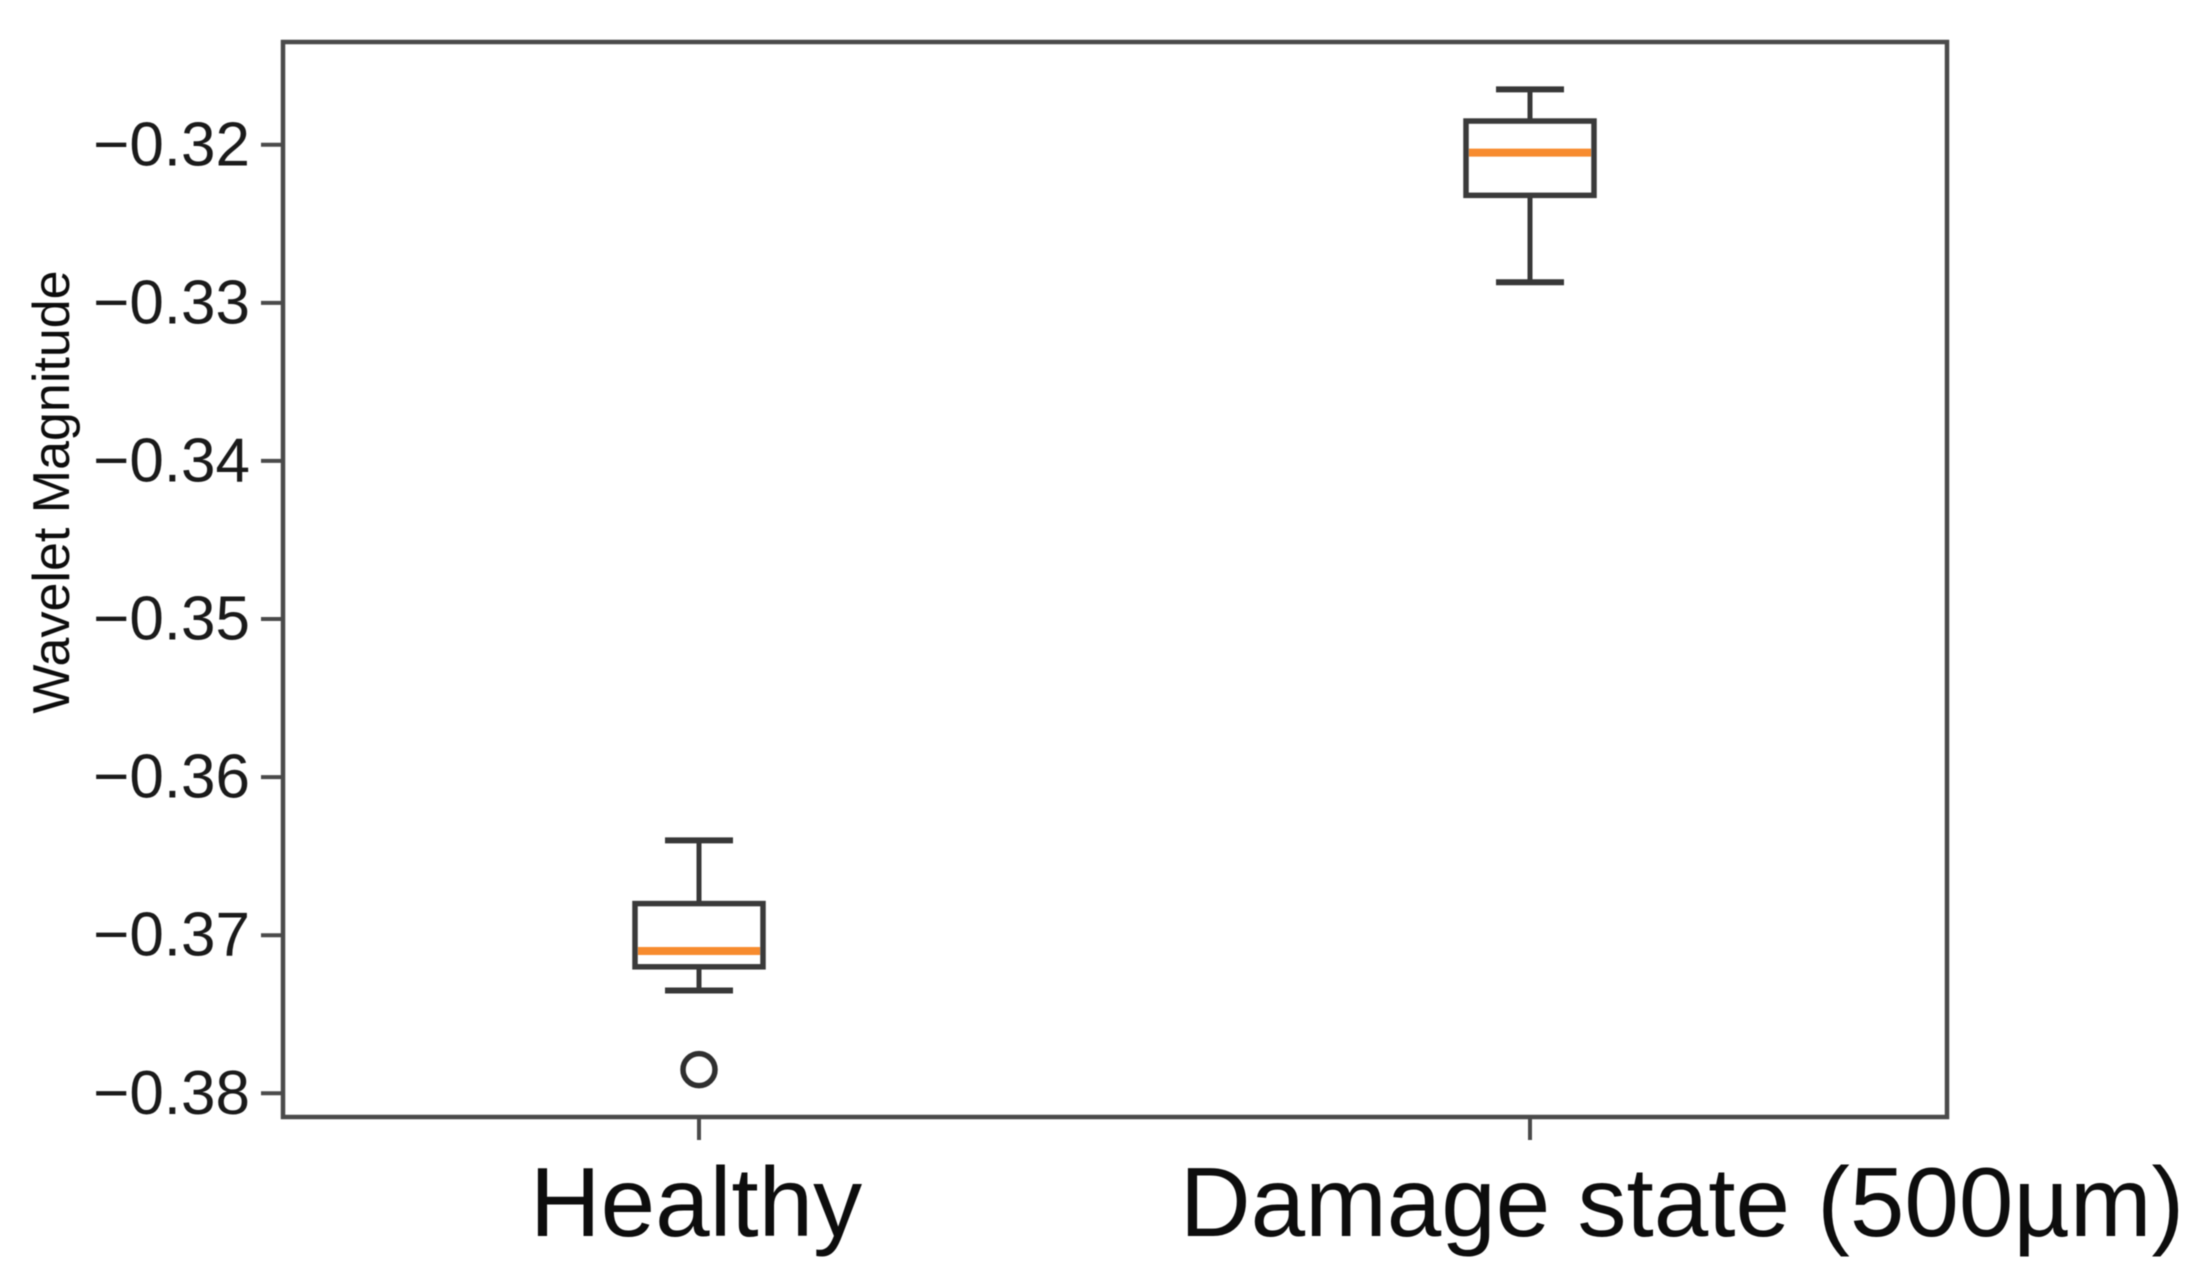 This screenshot has height=1286, width=2204. What do you see at coordinates (171, 460) in the screenshot?
I see `y-tick-label: −0.34` at bounding box center [171, 460].